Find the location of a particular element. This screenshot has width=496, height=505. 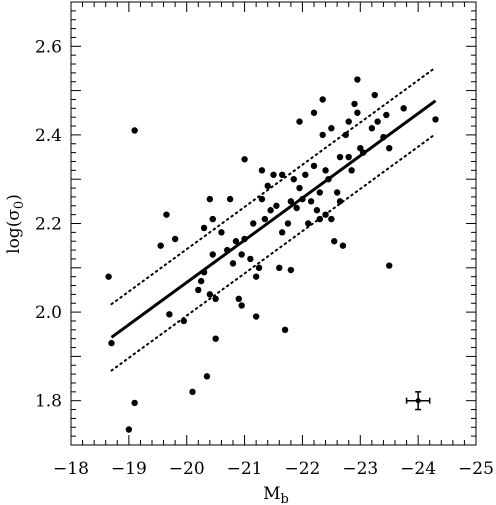

y-tick-label: 2.0 is located at coordinates (48, 313).